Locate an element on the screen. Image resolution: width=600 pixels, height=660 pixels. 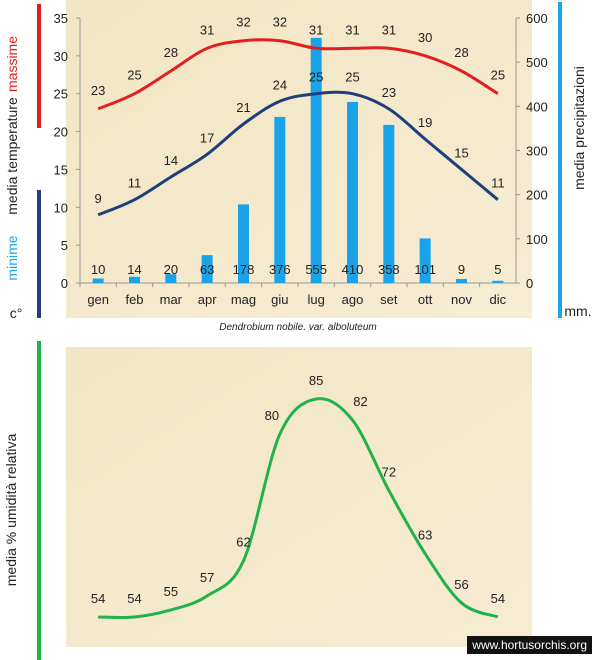
humidity-label: 57 is located at coordinates (207, 577).